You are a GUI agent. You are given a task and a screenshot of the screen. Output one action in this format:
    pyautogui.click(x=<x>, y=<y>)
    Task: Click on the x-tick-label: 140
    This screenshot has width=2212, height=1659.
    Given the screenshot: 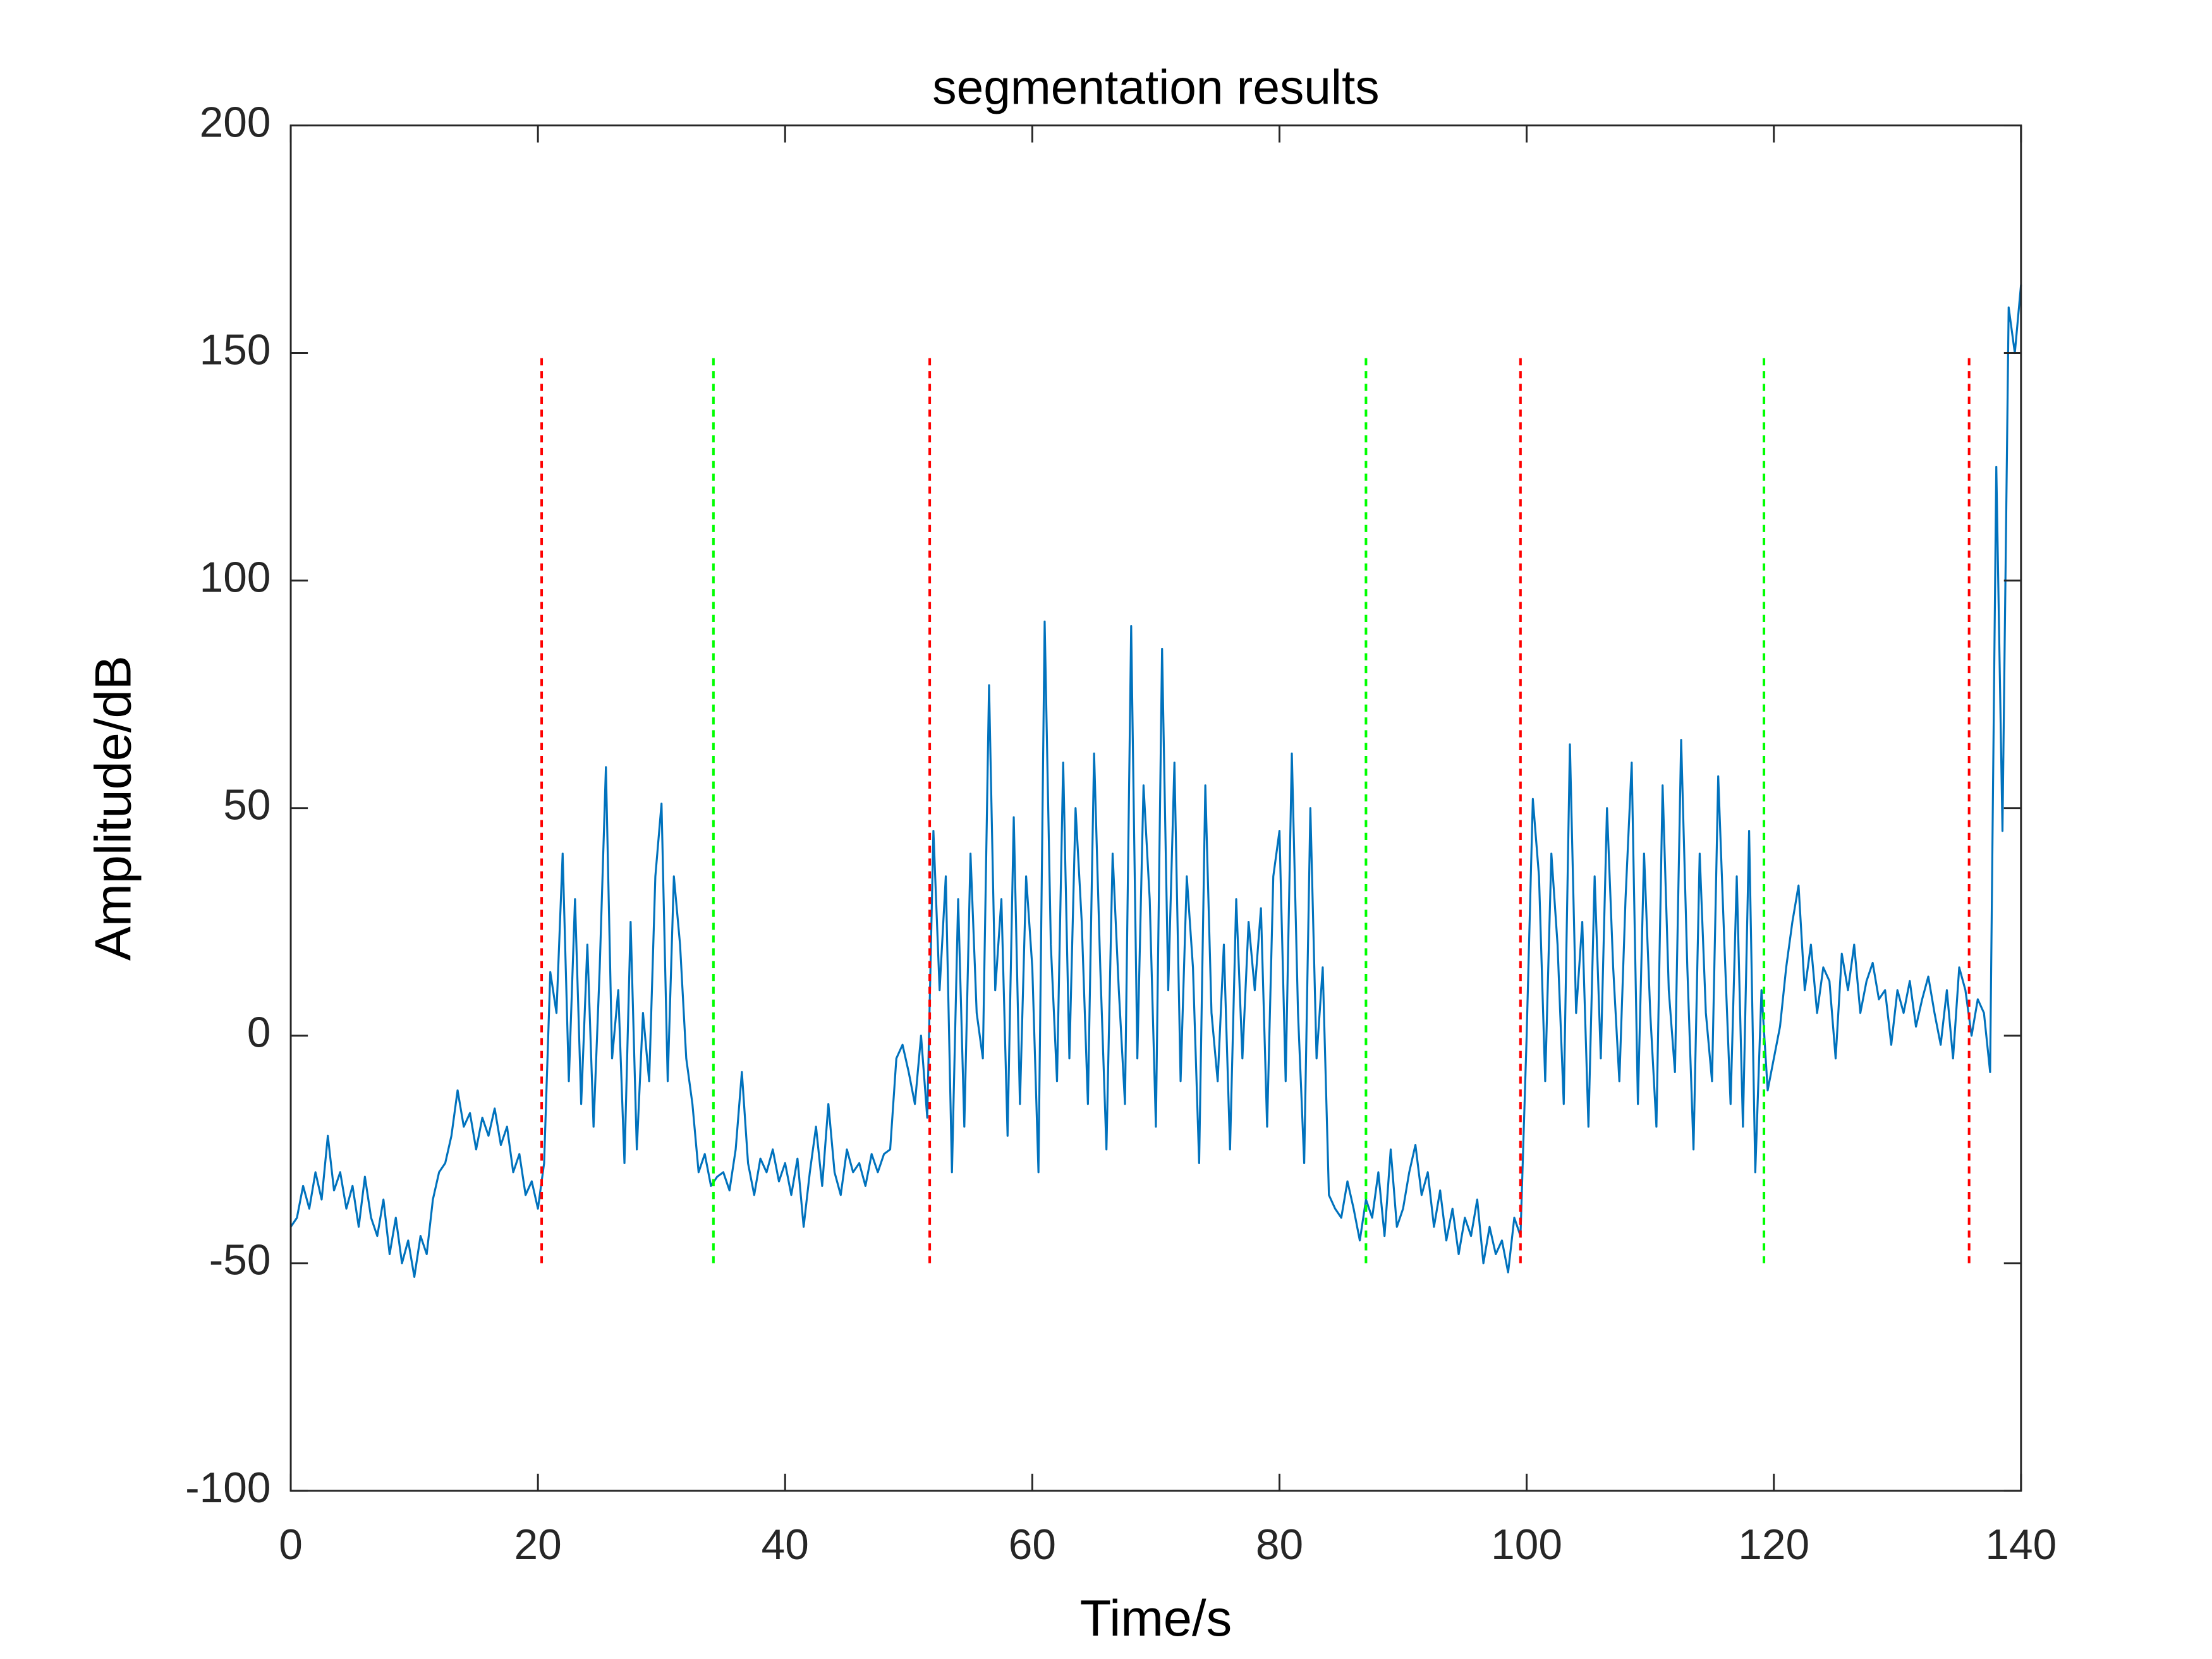 What is the action you would take?
    pyautogui.click(x=2021, y=1545)
    